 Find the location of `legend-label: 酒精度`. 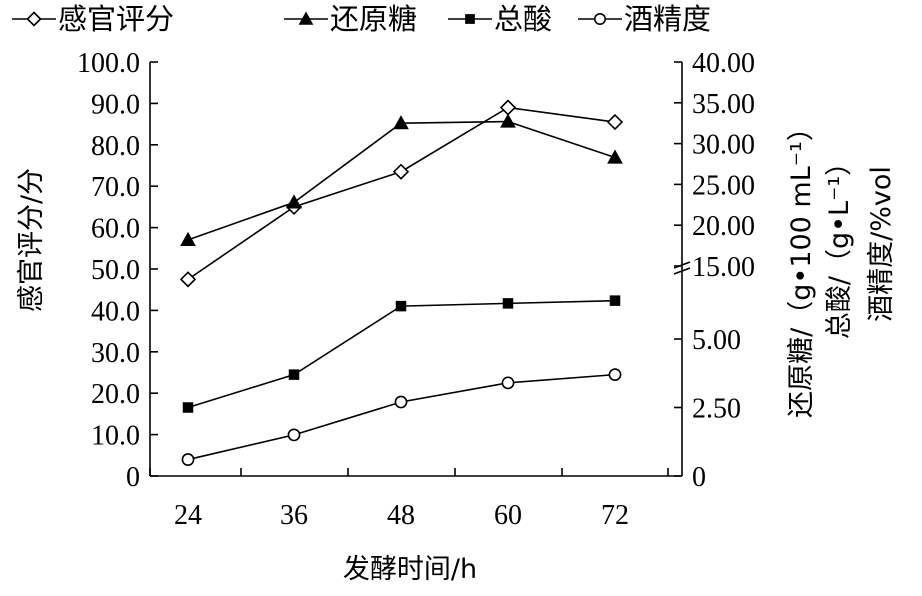

legend-label: 酒精度 is located at coordinates (667, 19).